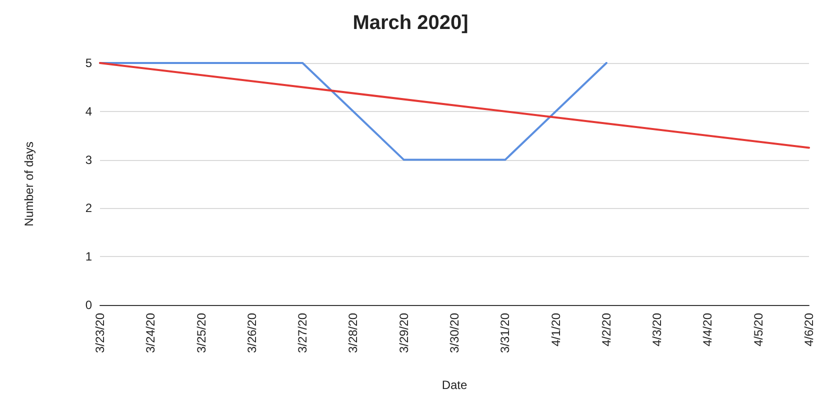 This screenshot has width=821, height=404. I want to click on y-tick-label: 3, so click(88, 159).